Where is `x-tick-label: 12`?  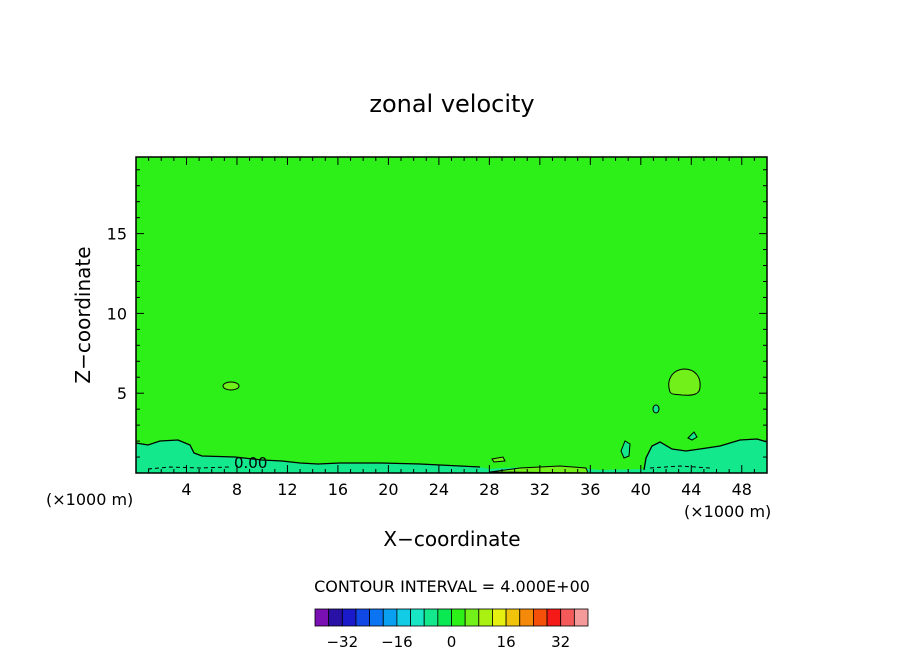 x-tick-label: 12 is located at coordinates (287, 489).